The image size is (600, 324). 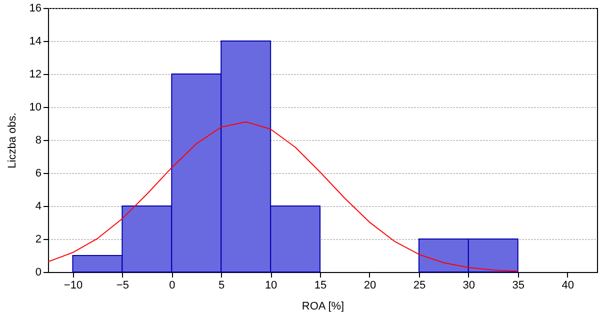 I want to click on x-tick-label: 0, so click(x=172, y=286).